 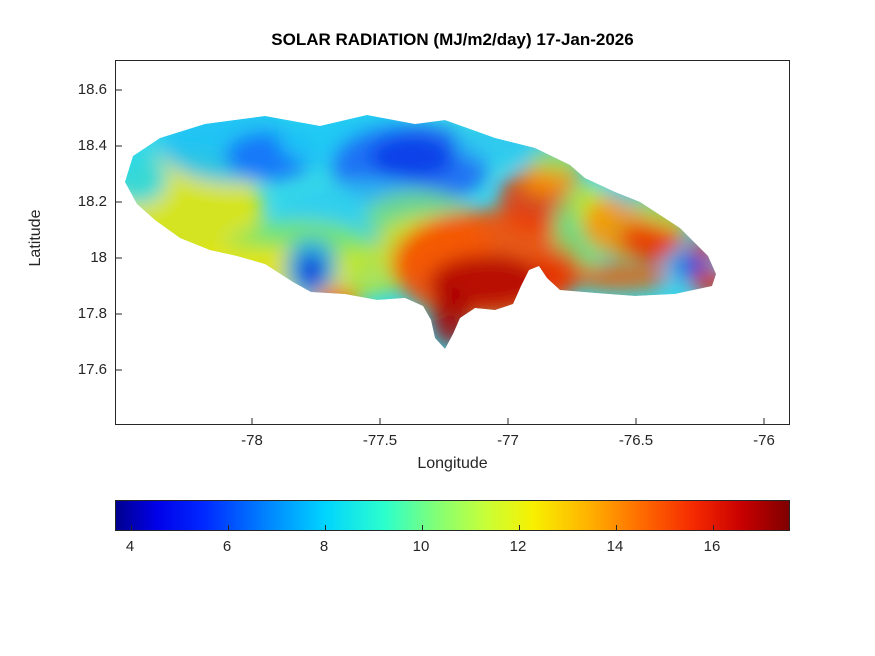 What do you see at coordinates (508, 440) in the screenshot?
I see `x-tick-label: -77` at bounding box center [508, 440].